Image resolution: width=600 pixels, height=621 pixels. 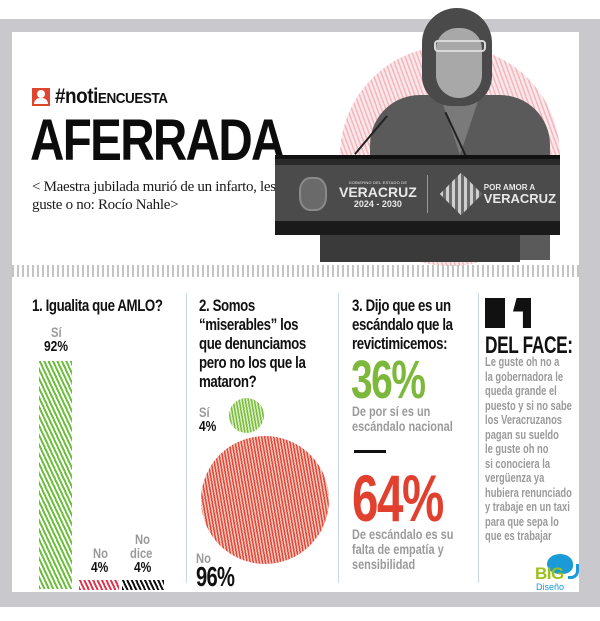 I want to click on veracruz-logo-icon, so click(x=460, y=194).